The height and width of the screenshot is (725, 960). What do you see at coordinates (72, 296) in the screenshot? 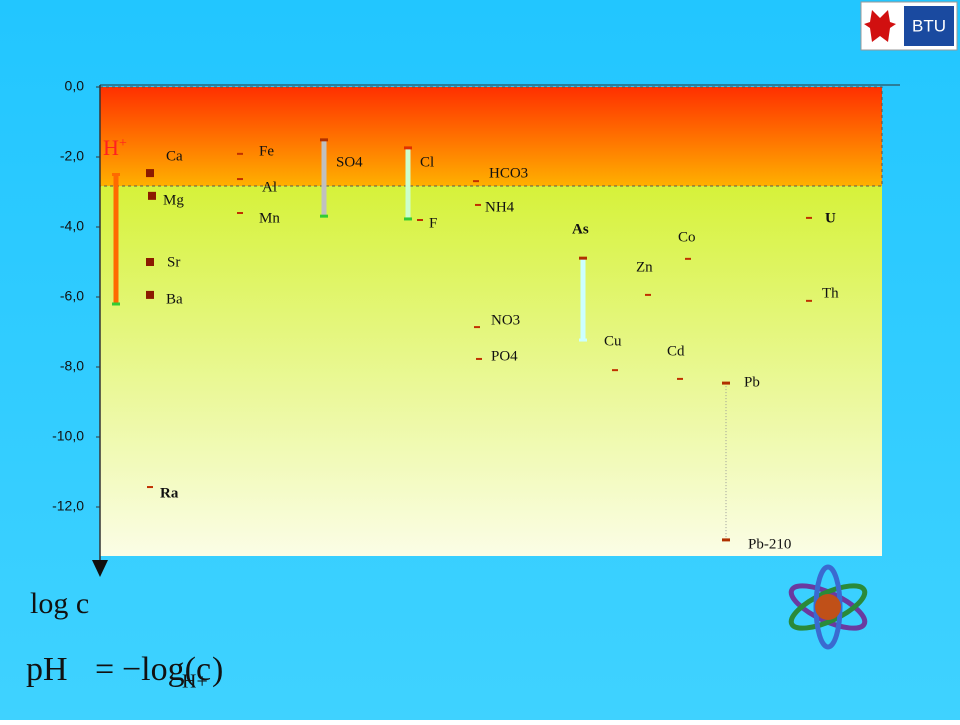
I see `y-tick-label: -6,0` at bounding box center [72, 296].